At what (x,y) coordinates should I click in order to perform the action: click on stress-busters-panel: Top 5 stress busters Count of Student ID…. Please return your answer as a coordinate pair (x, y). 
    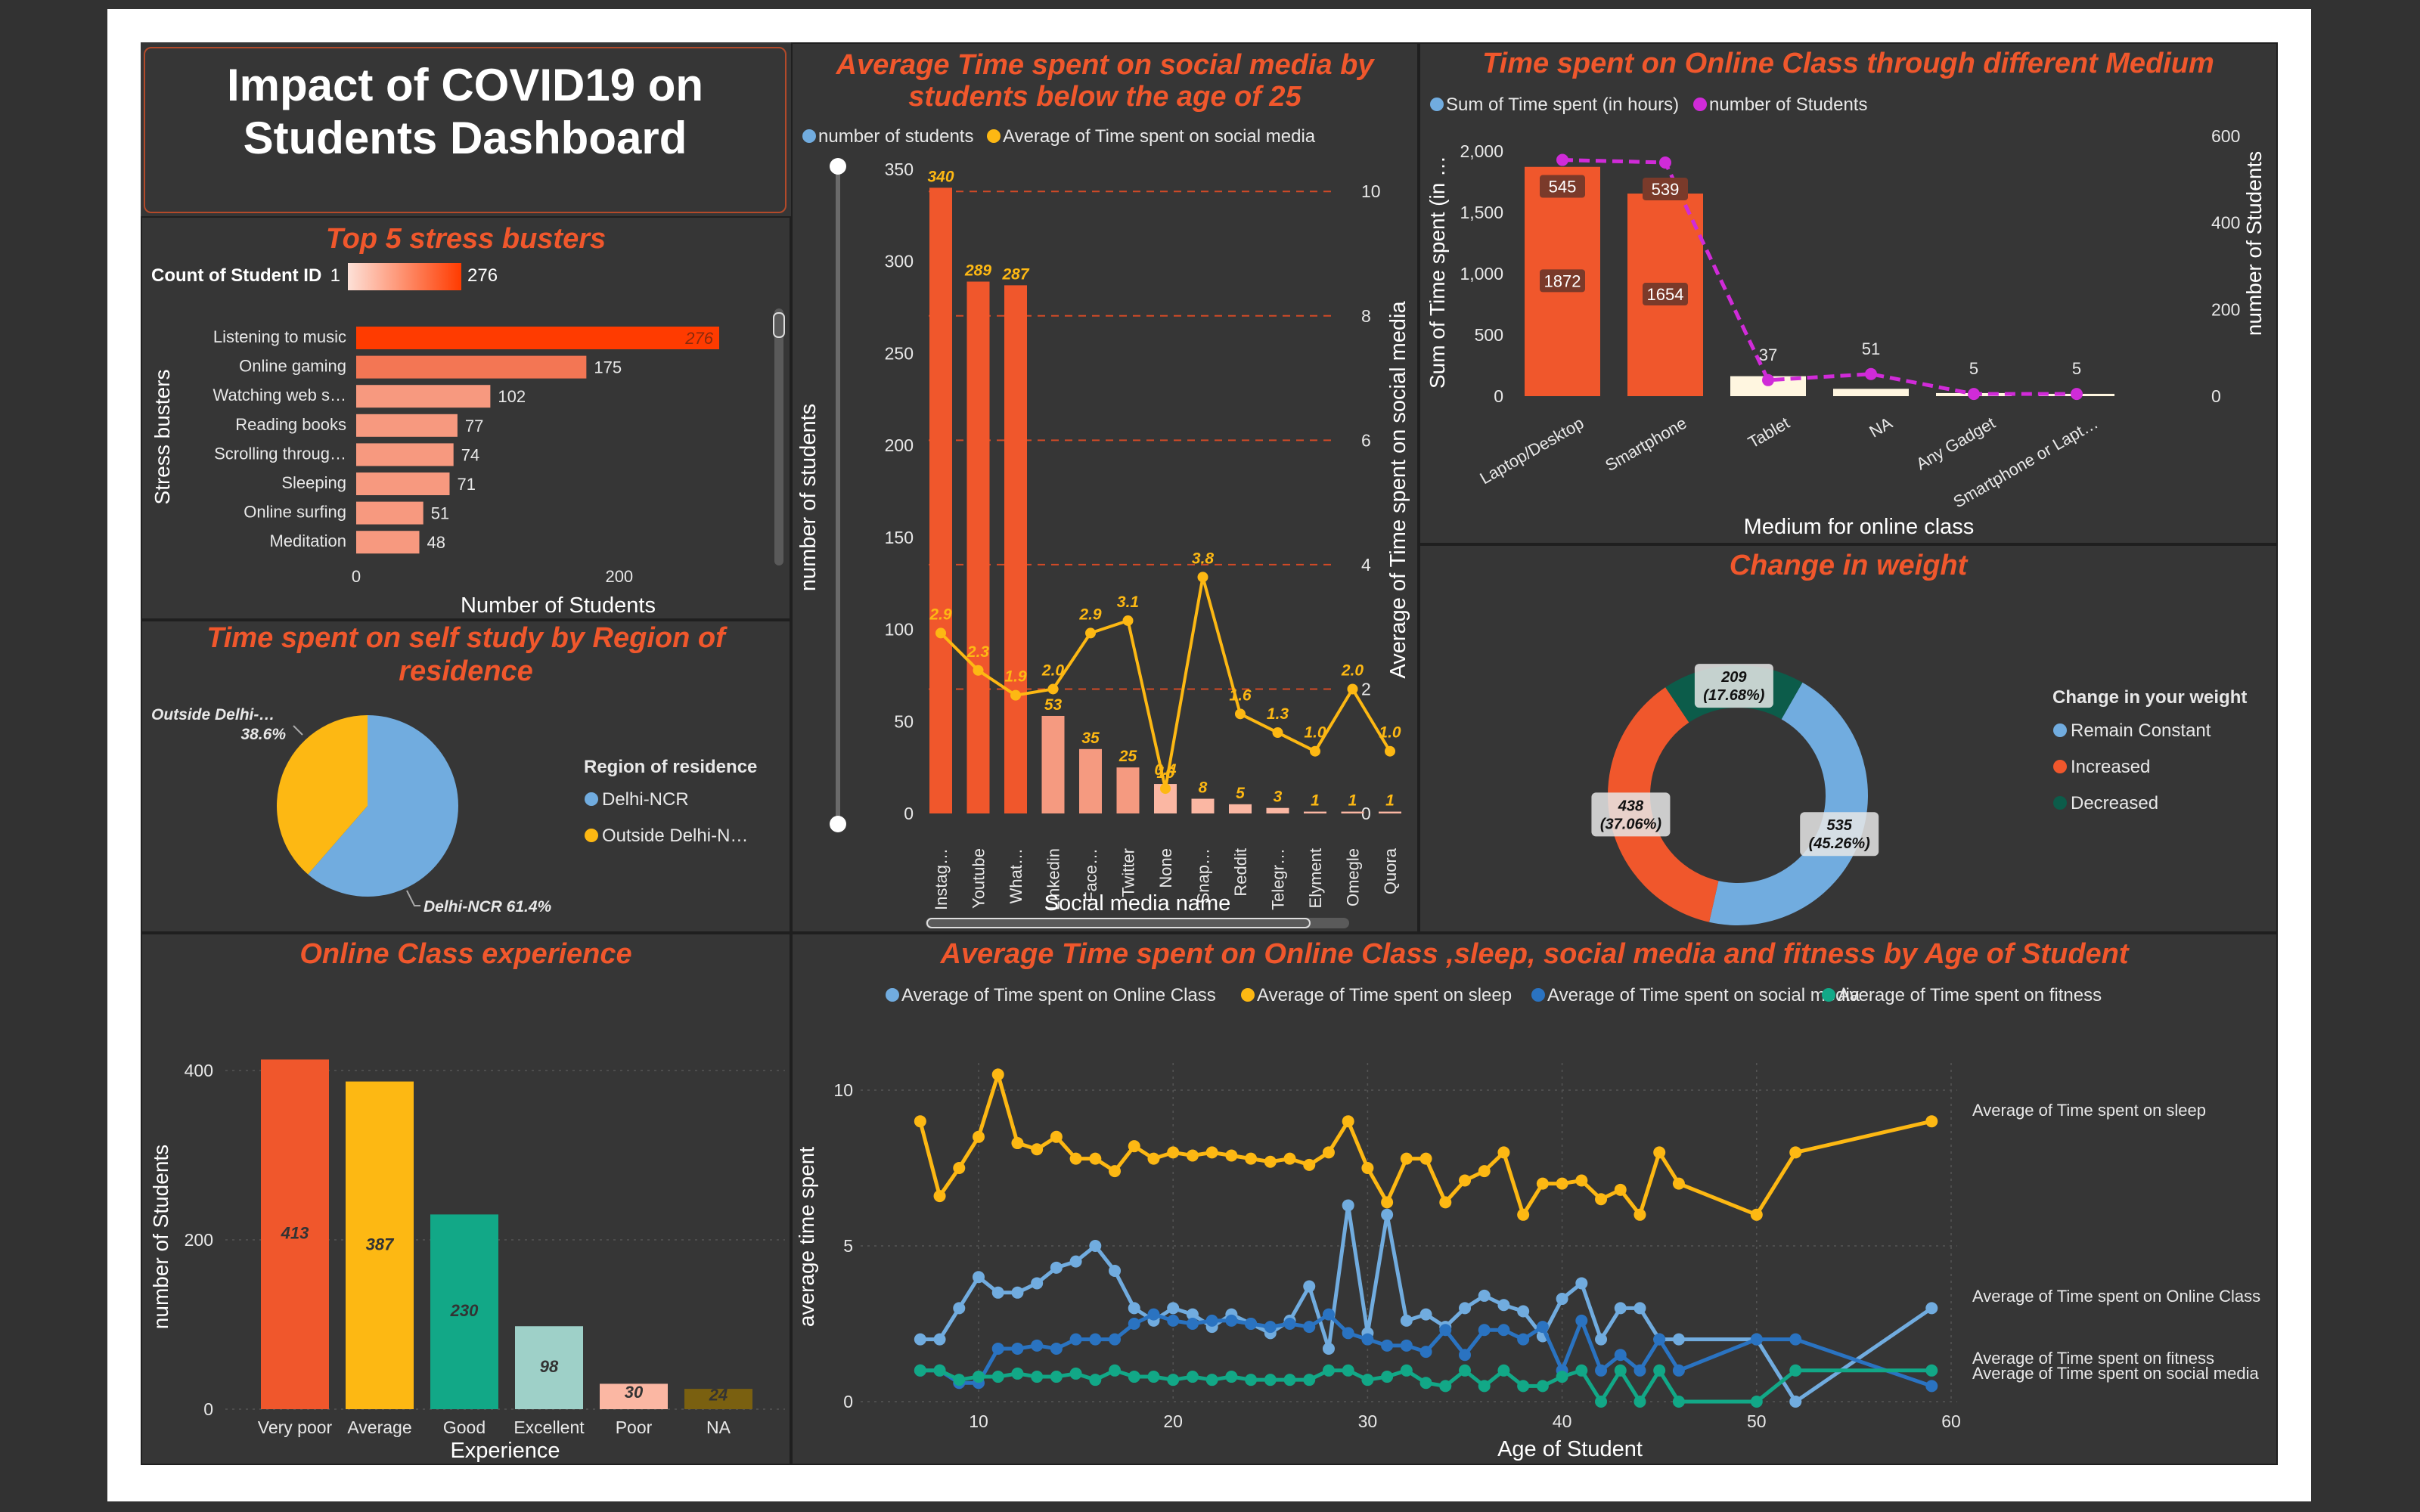
    Looking at the image, I should click on (466, 418).